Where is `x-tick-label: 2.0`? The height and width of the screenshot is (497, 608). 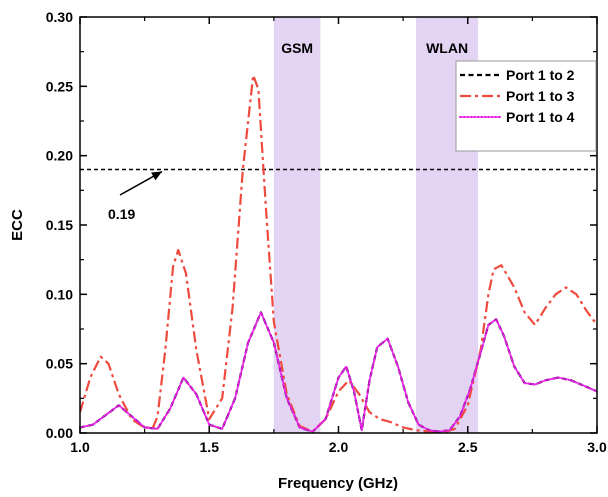 x-tick-label: 2.0 is located at coordinates (339, 447).